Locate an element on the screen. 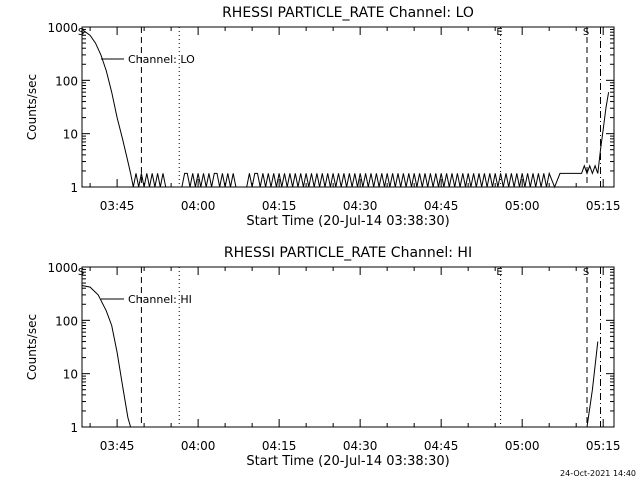 Image resolution: width=640 pixels, height=480 pixels. panel-lo-title: RHESSI PARTICLE_RATE Channel: LO is located at coordinates (348, 13).